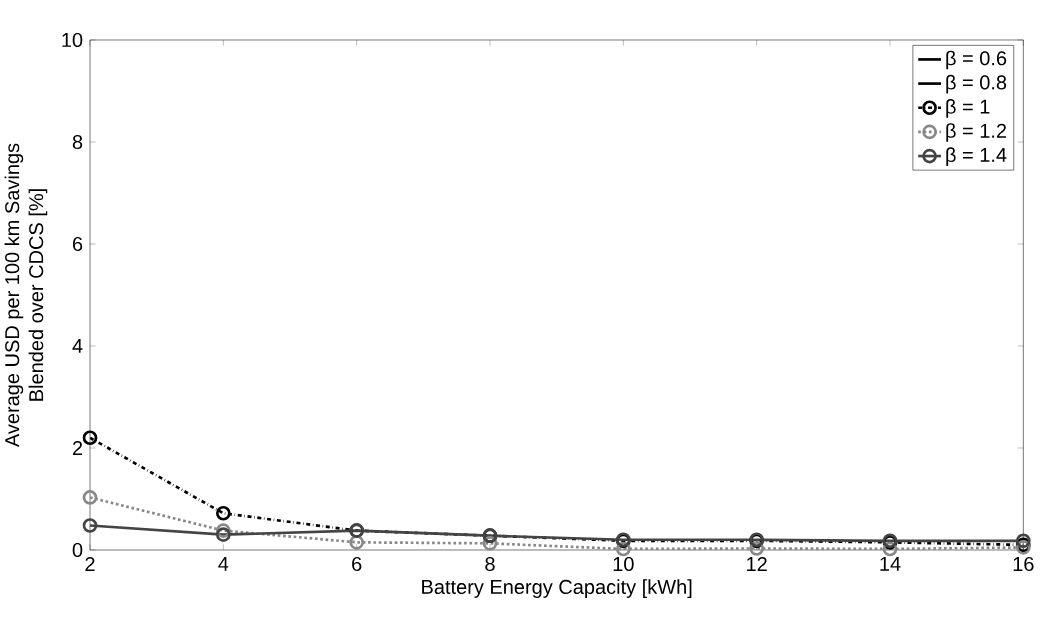 The image size is (1046, 620). I want to click on x-axis-title: Battery Energy Capacity [kWh], so click(557, 588).